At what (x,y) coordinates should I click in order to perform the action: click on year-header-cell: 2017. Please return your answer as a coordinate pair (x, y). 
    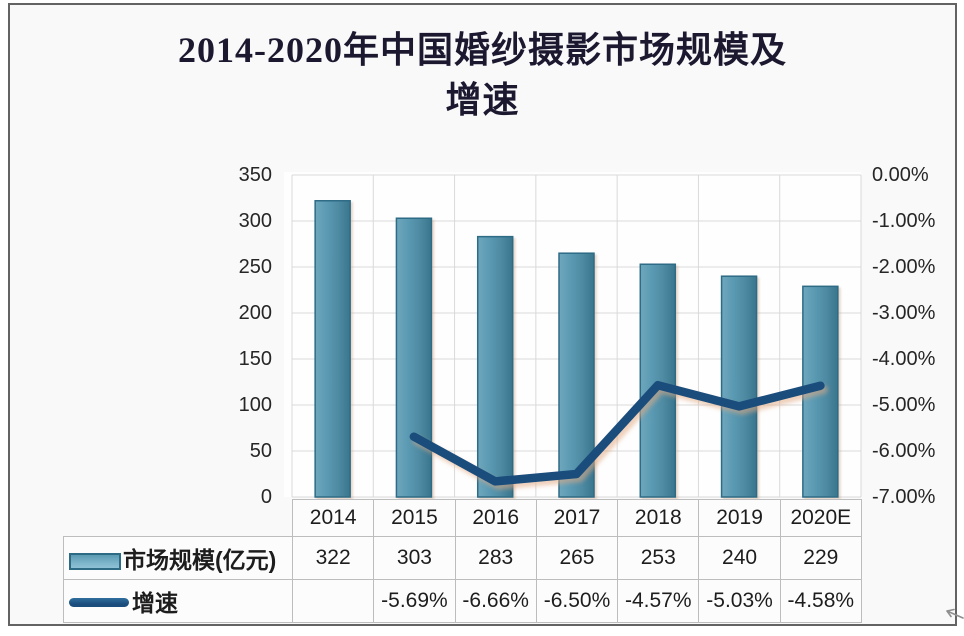
    Looking at the image, I should click on (577, 518).